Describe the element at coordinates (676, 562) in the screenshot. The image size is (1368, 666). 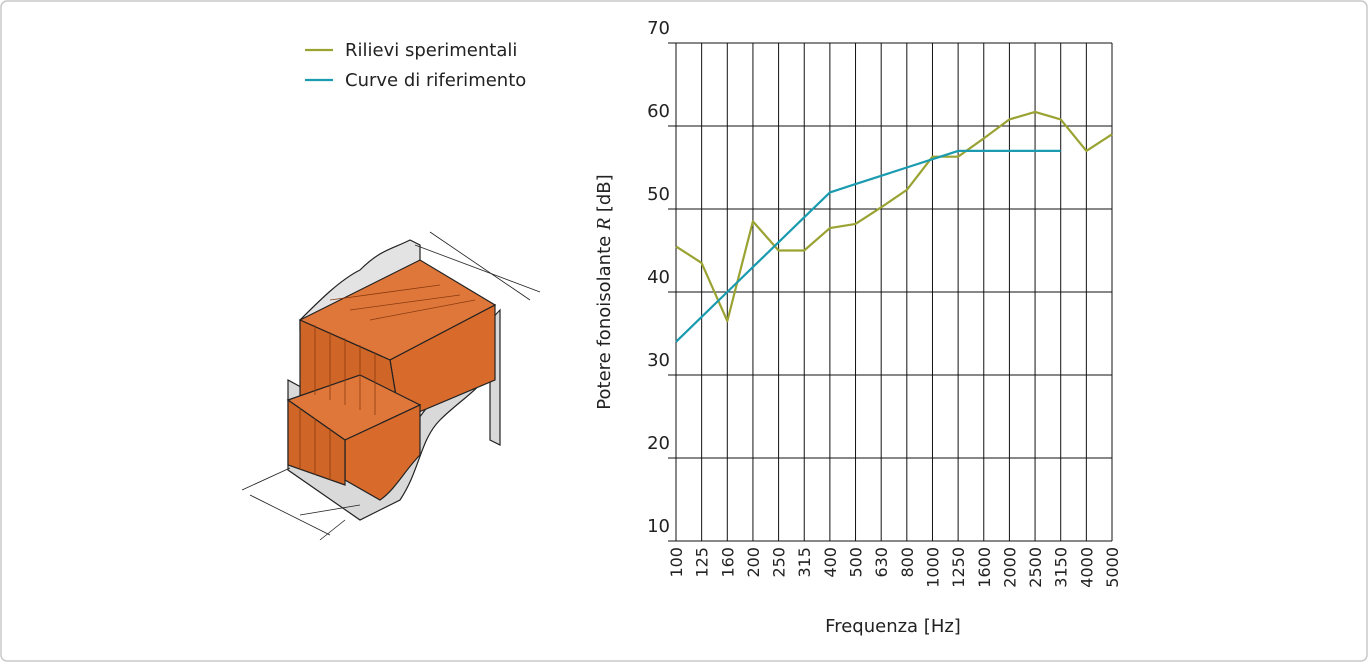
I see `x-tick-label: 100` at that location.